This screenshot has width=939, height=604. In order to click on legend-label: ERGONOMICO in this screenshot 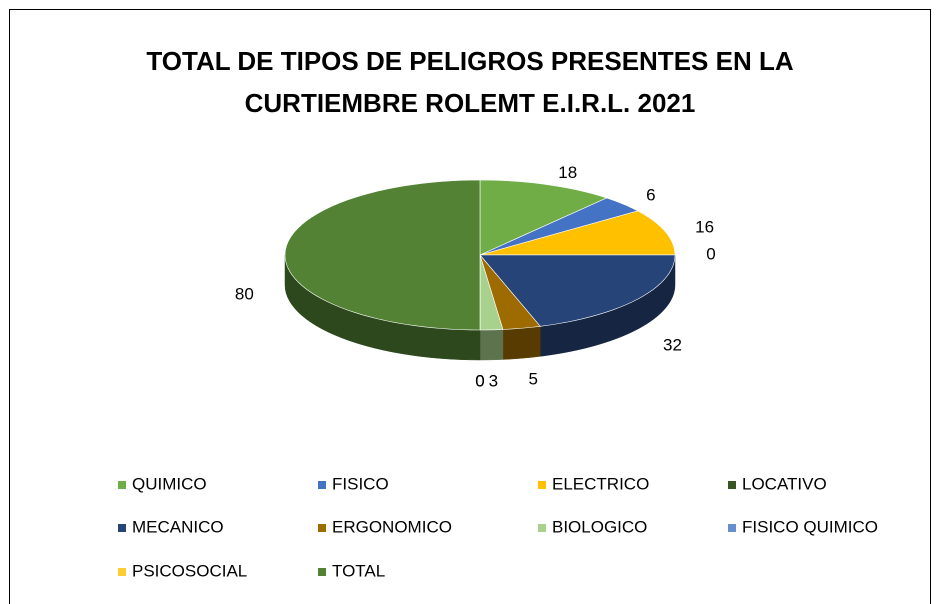, I will do `click(392, 526)`.